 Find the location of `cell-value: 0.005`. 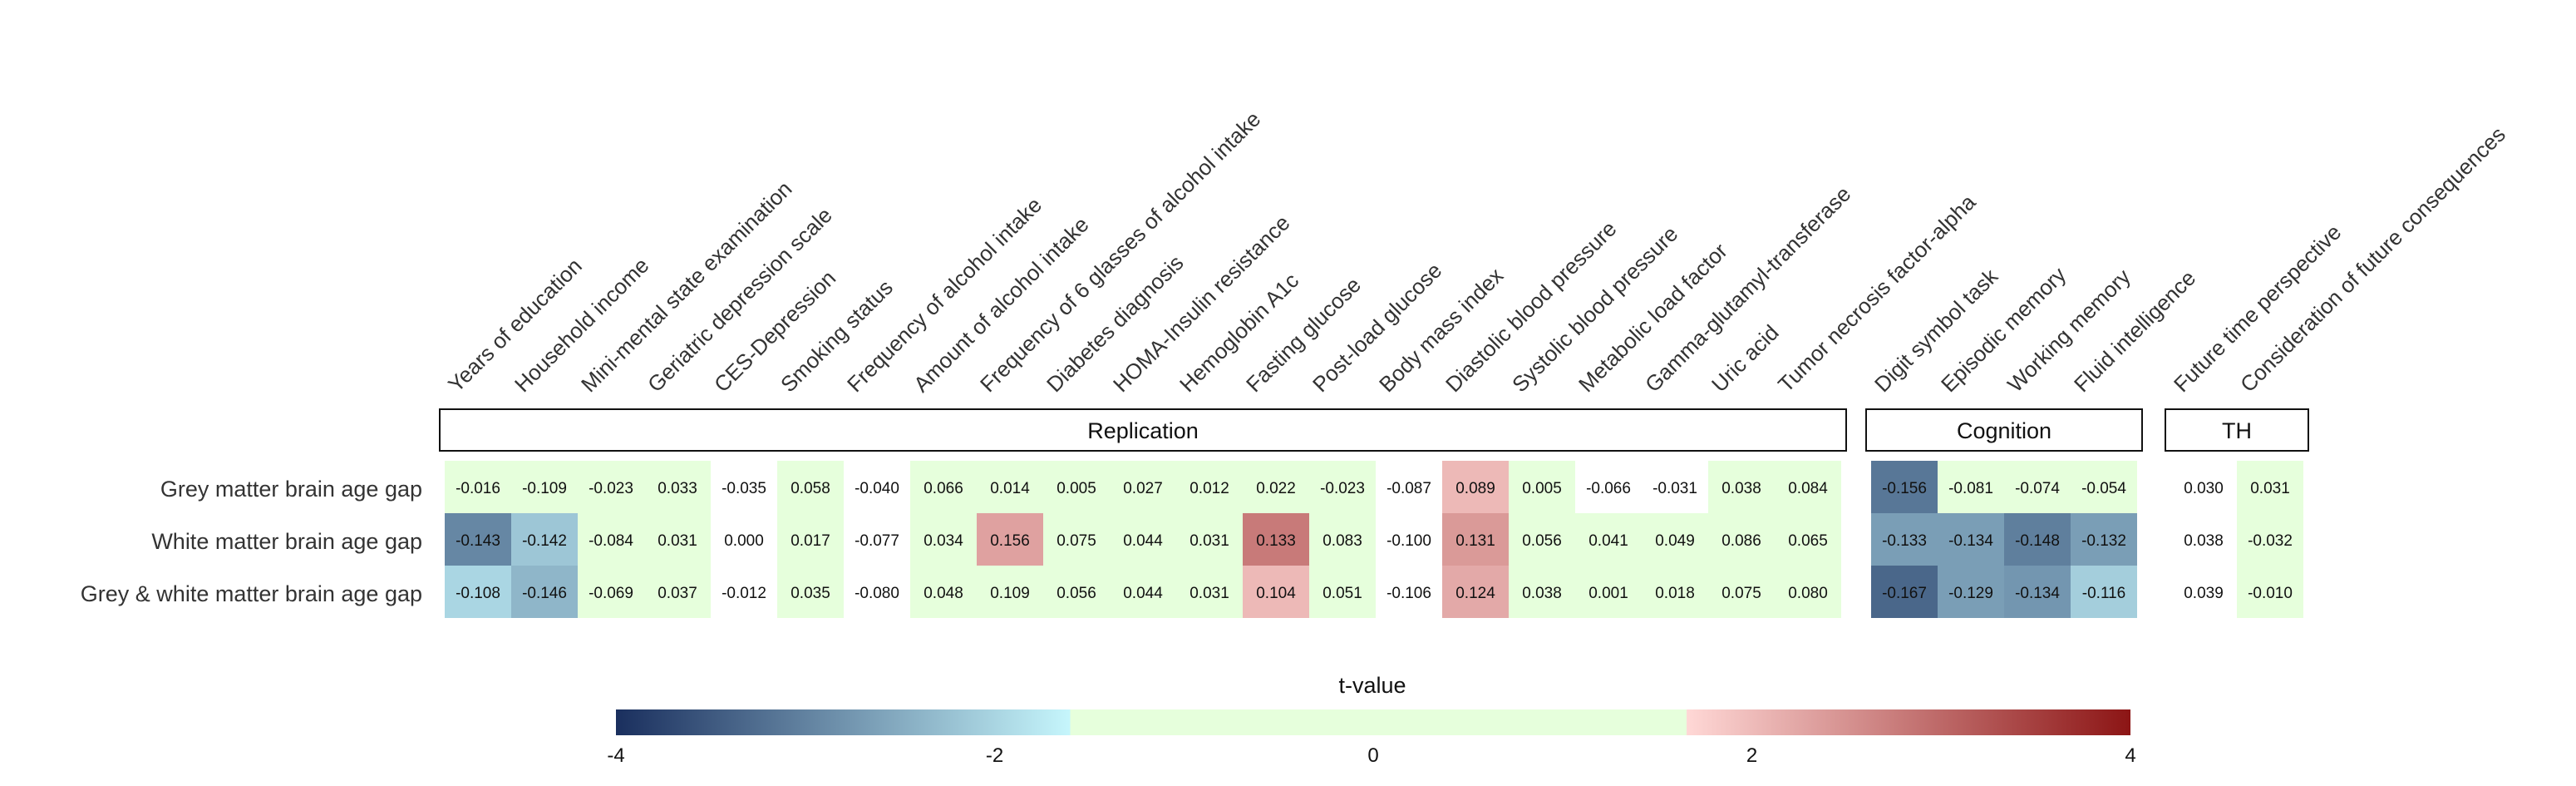

cell-value: 0.005 is located at coordinates (1076, 488).